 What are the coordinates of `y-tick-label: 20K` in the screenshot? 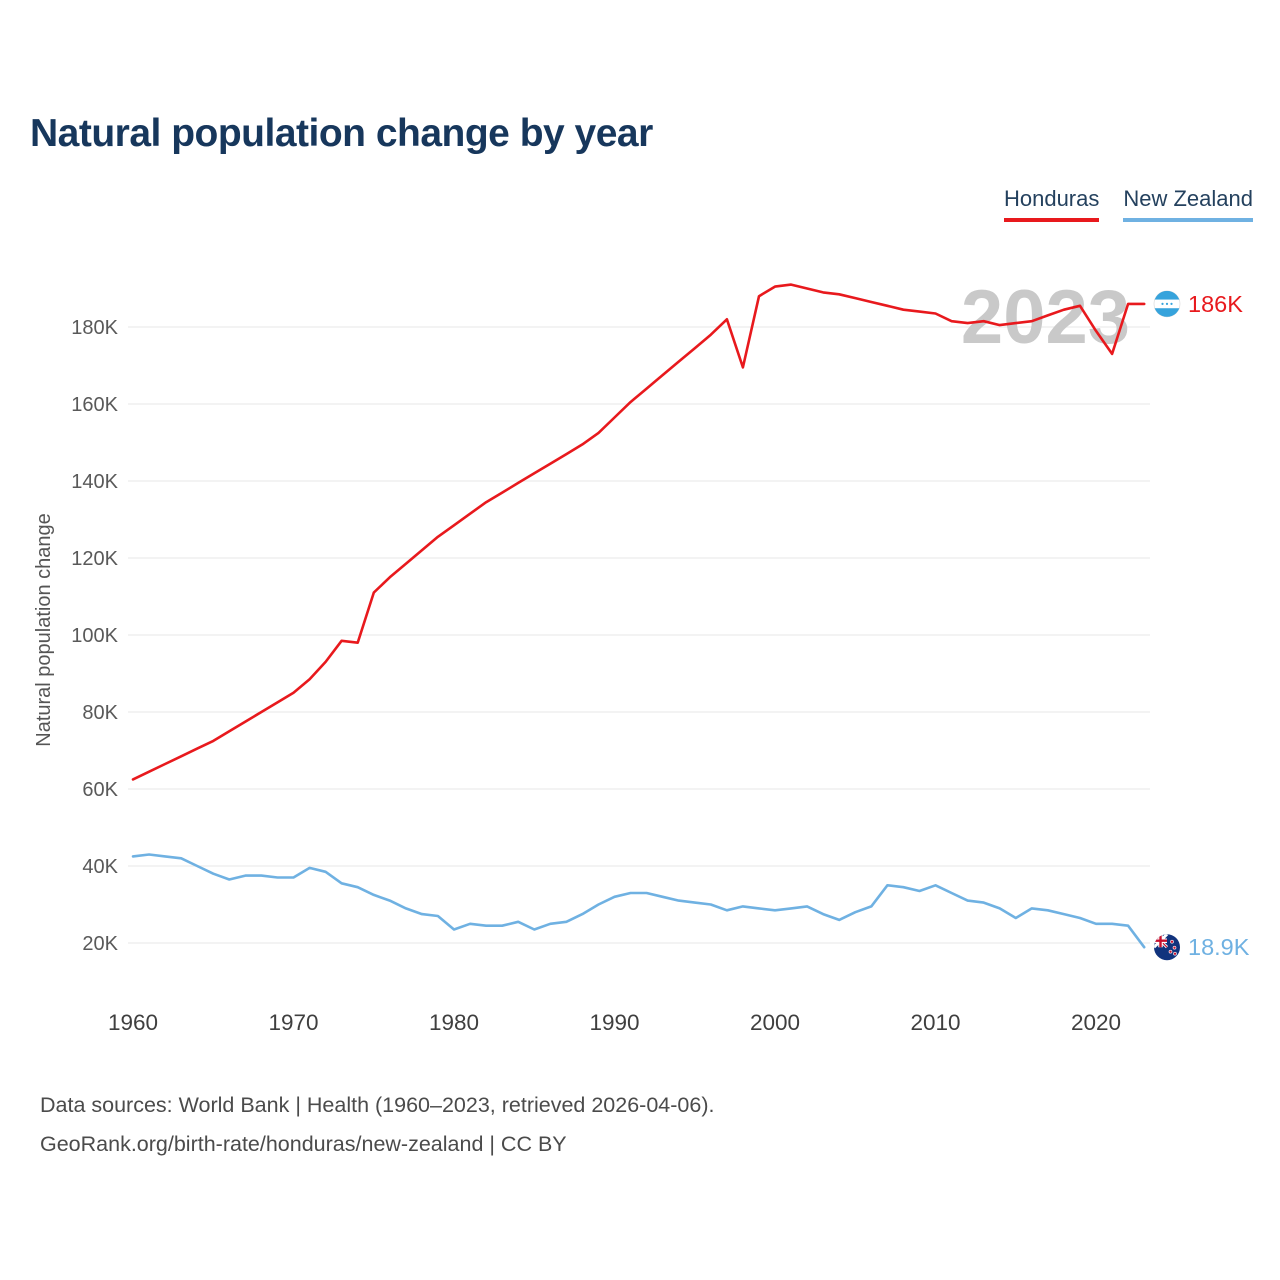 It's located at (100, 944).